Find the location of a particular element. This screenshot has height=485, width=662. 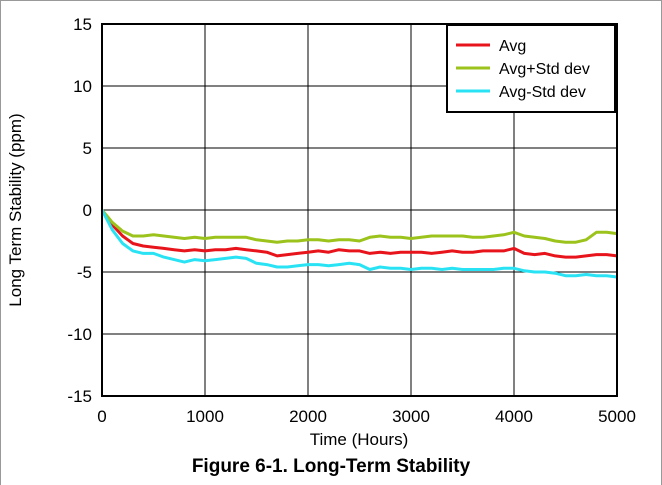

x-axis-title: Time (Hours) is located at coordinates (359, 439).